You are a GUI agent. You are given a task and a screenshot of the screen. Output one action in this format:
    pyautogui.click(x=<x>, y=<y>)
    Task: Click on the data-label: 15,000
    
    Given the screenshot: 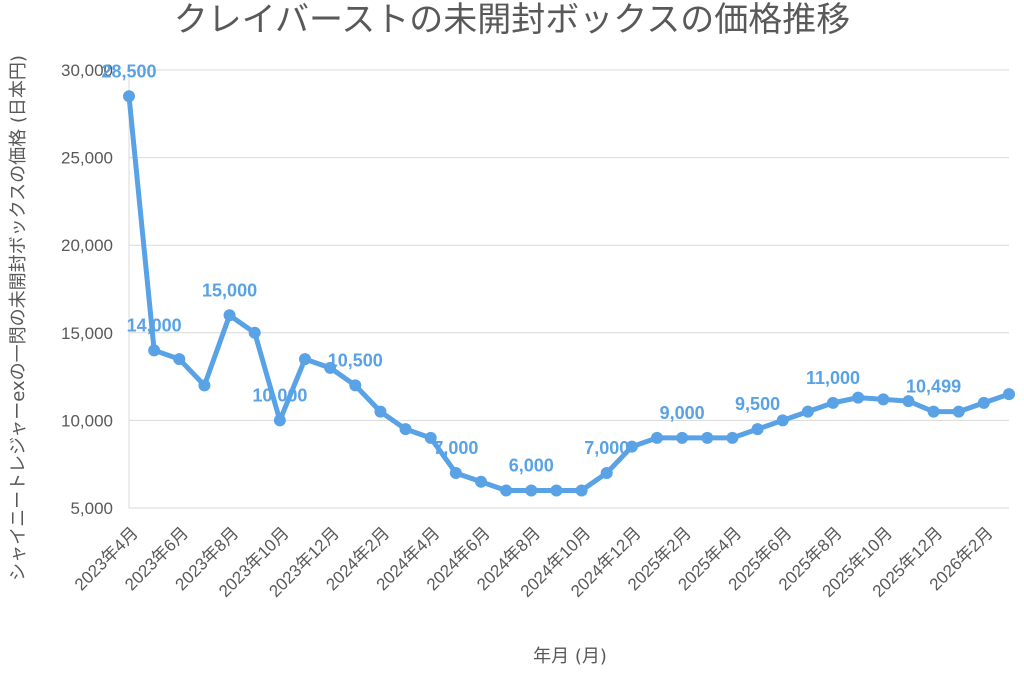 What is the action you would take?
    pyautogui.click(x=229, y=290)
    